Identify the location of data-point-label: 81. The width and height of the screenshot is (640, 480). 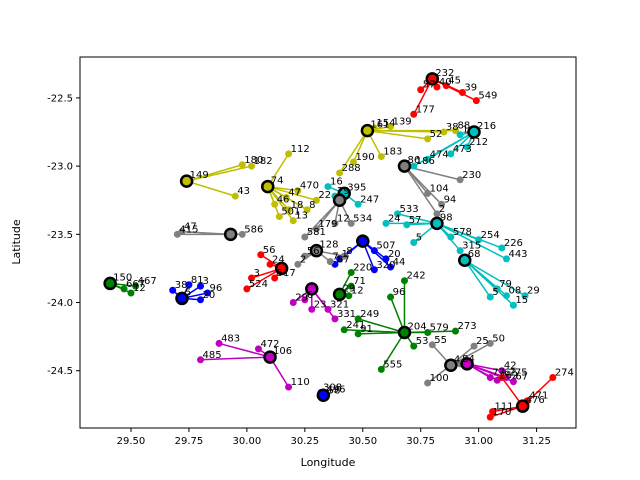
(197, 280).